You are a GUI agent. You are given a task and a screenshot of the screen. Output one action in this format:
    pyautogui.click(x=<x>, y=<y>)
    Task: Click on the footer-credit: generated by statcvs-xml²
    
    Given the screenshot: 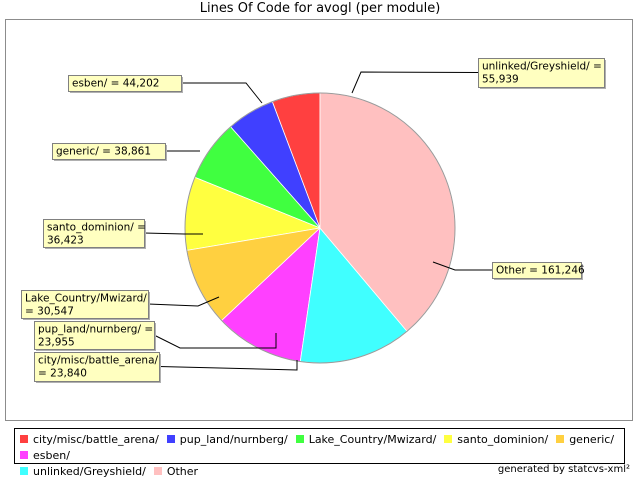 What is the action you would take?
    pyautogui.click(x=563, y=469)
    